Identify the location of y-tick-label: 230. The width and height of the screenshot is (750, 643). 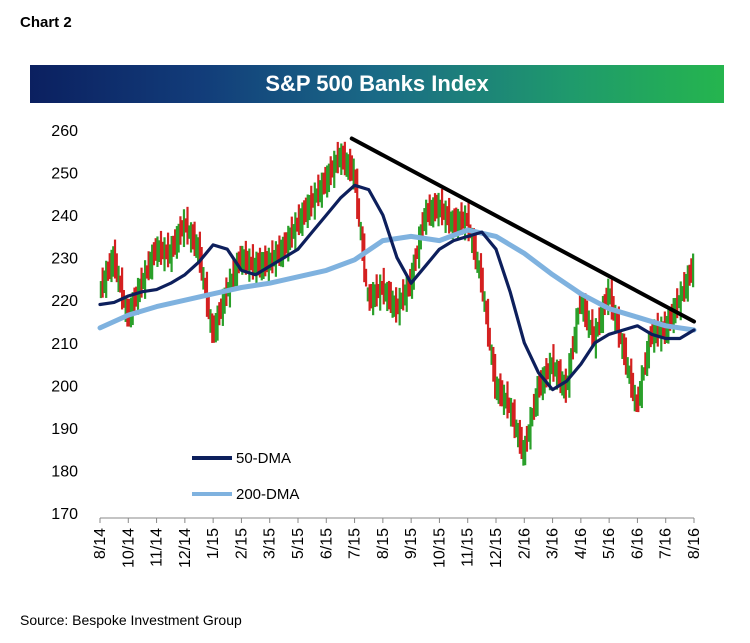
(64, 259).